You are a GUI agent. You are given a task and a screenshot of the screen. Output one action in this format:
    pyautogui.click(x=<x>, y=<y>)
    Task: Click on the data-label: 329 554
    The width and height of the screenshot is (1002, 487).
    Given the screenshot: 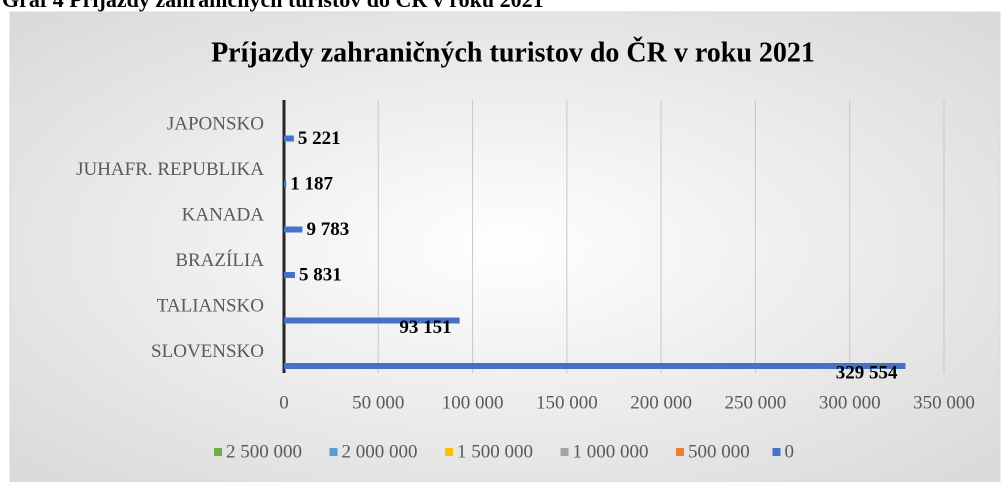 What is the action you would take?
    pyautogui.click(x=867, y=372)
    